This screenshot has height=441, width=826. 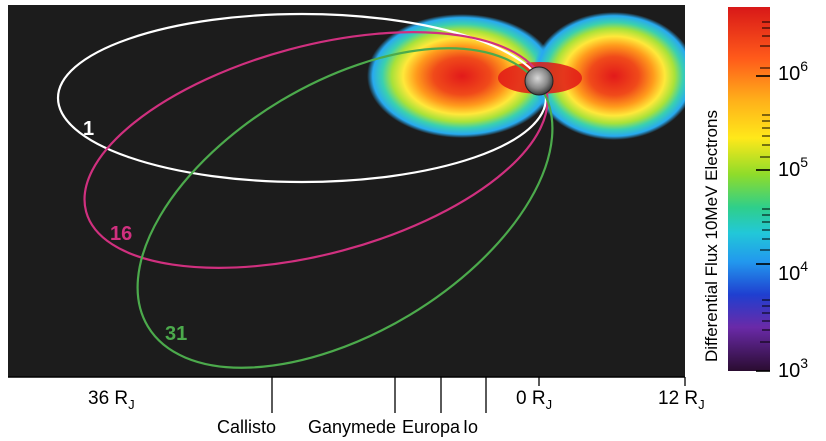 What do you see at coordinates (176, 334) in the screenshot?
I see `orbit-31-label: 31` at bounding box center [176, 334].